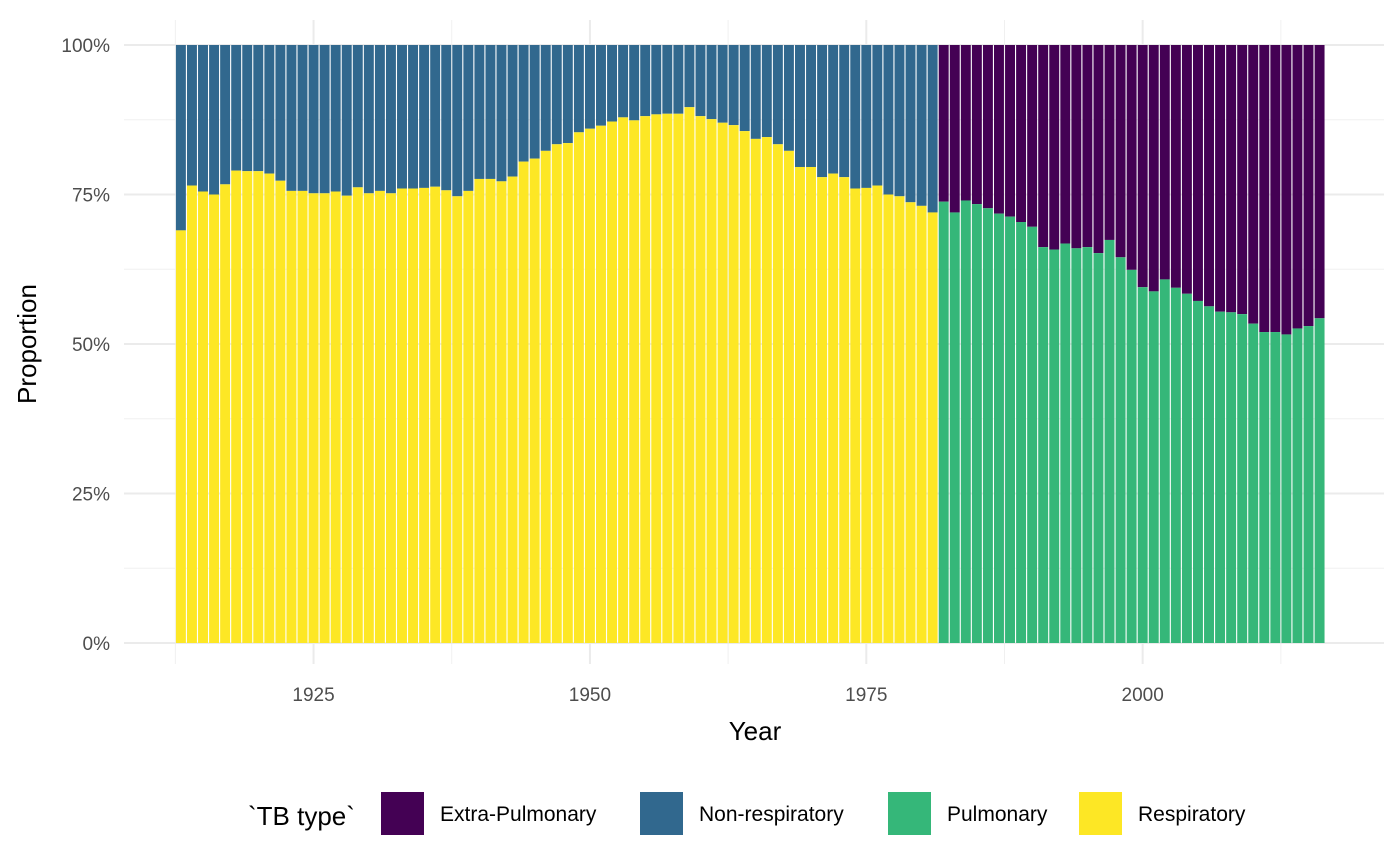 The width and height of the screenshot is (1400, 866). Describe the element at coordinates (501, 412) in the screenshot. I see `bar-respiratory-1942` at that location.